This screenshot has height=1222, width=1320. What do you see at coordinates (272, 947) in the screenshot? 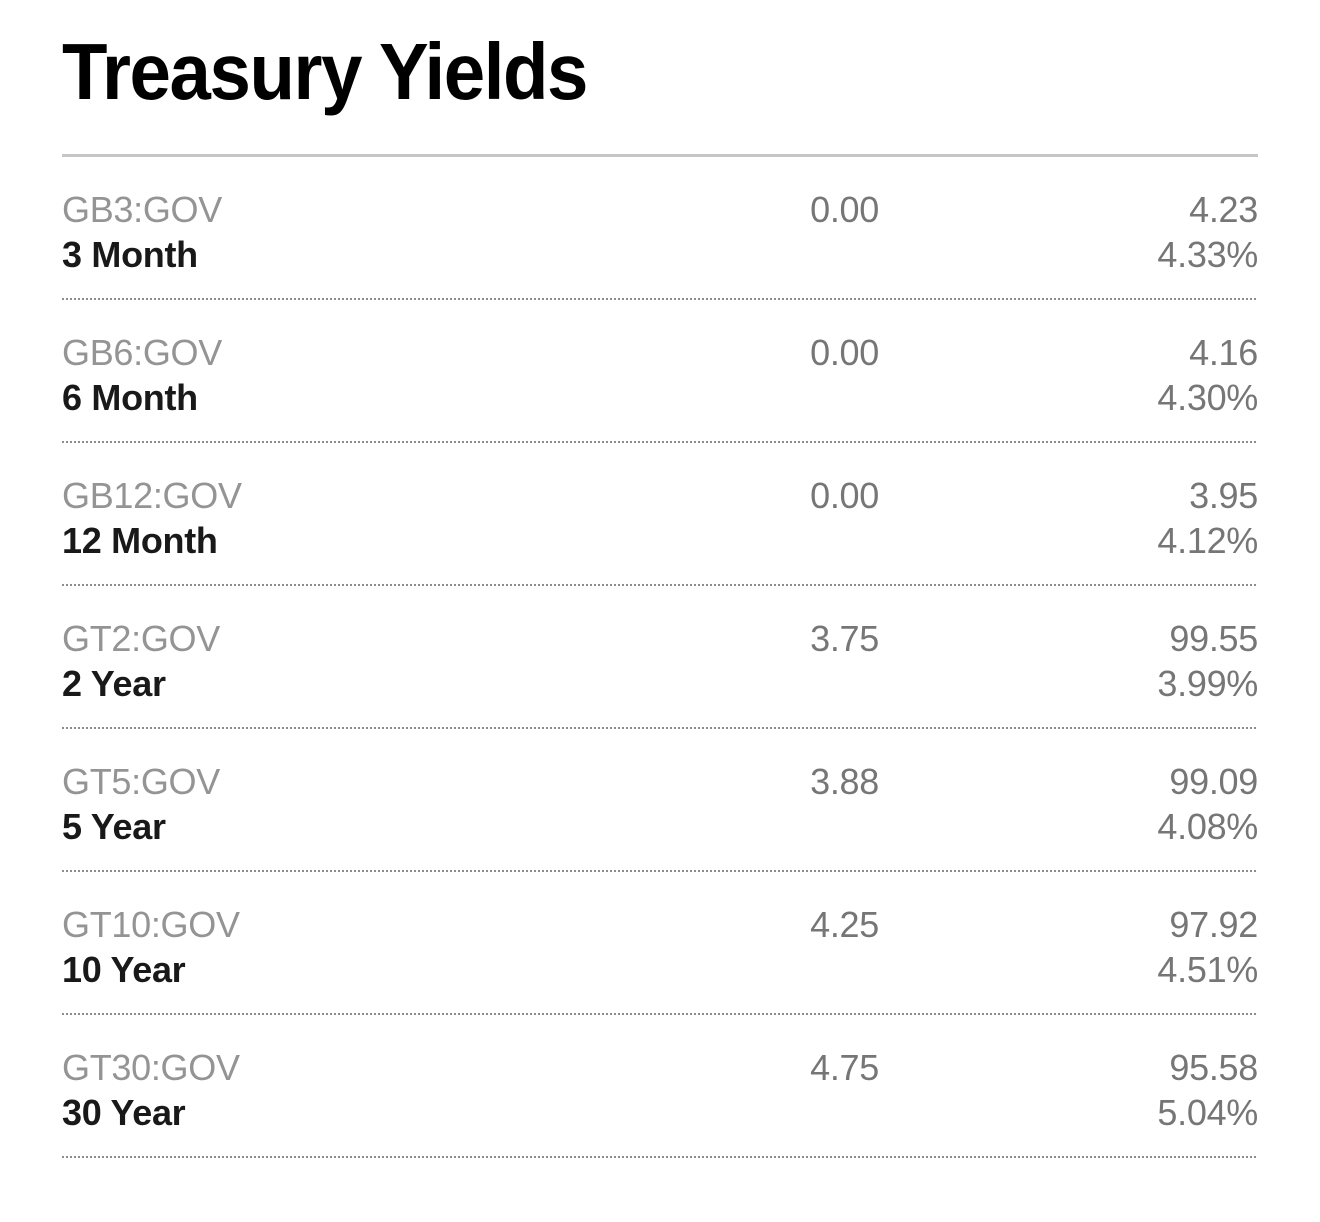
I see `security-cell: GT10:GOV 10 Year` at bounding box center [272, 947].